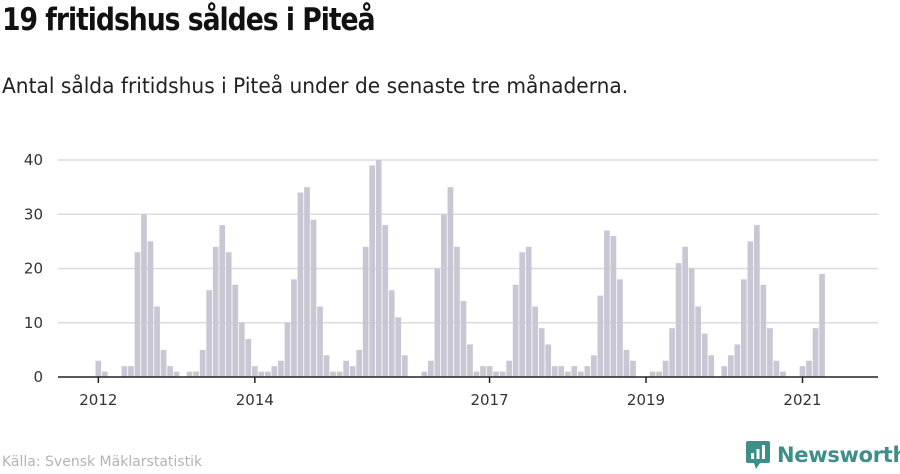 This screenshot has height=474, width=900. I want to click on brand-name: Newsworthy, so click(838, 455).